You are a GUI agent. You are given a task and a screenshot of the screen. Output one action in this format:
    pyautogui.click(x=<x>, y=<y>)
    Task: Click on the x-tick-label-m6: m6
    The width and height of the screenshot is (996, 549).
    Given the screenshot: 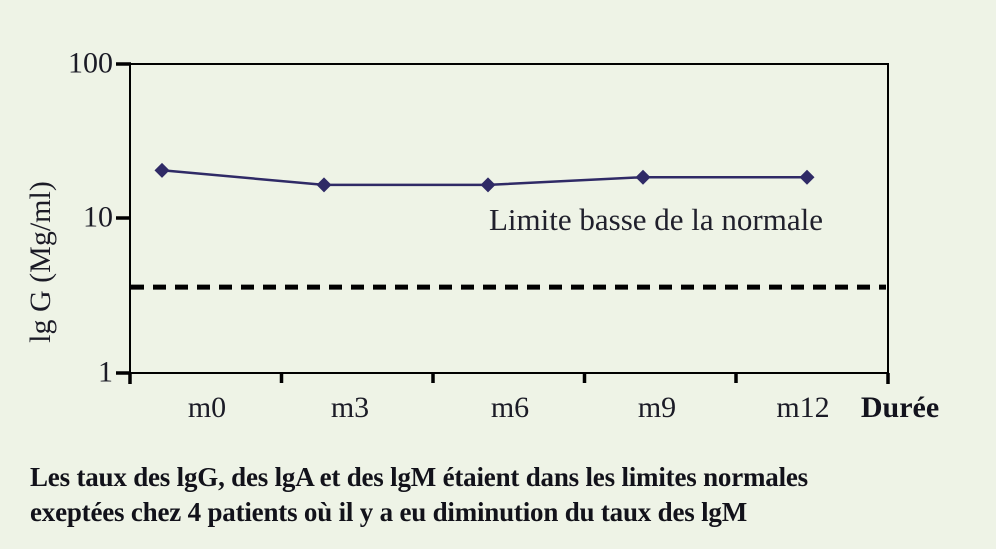 What is the action you would take?
    pyautogui.click(x=510, y=407)
    